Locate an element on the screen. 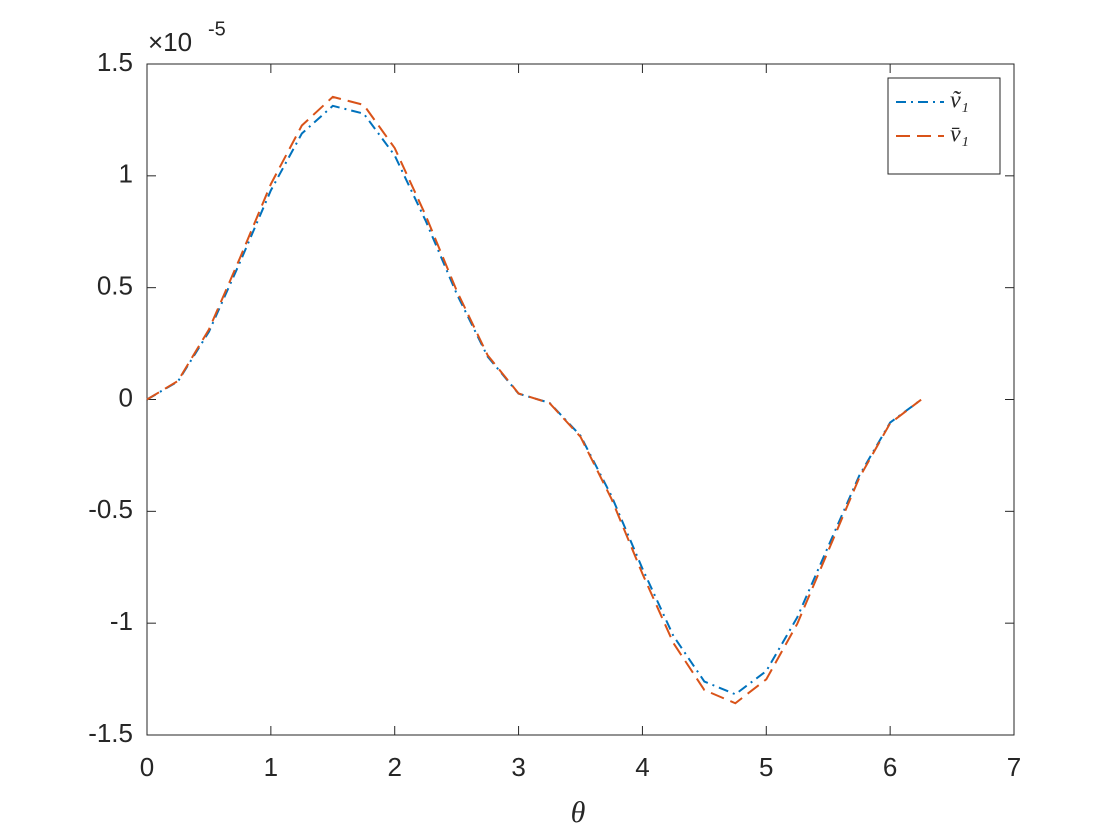 Image resolution: width=1120 pixels, height=840 pixels. x-tick-label: 1 is located at coordinates (271, 767).